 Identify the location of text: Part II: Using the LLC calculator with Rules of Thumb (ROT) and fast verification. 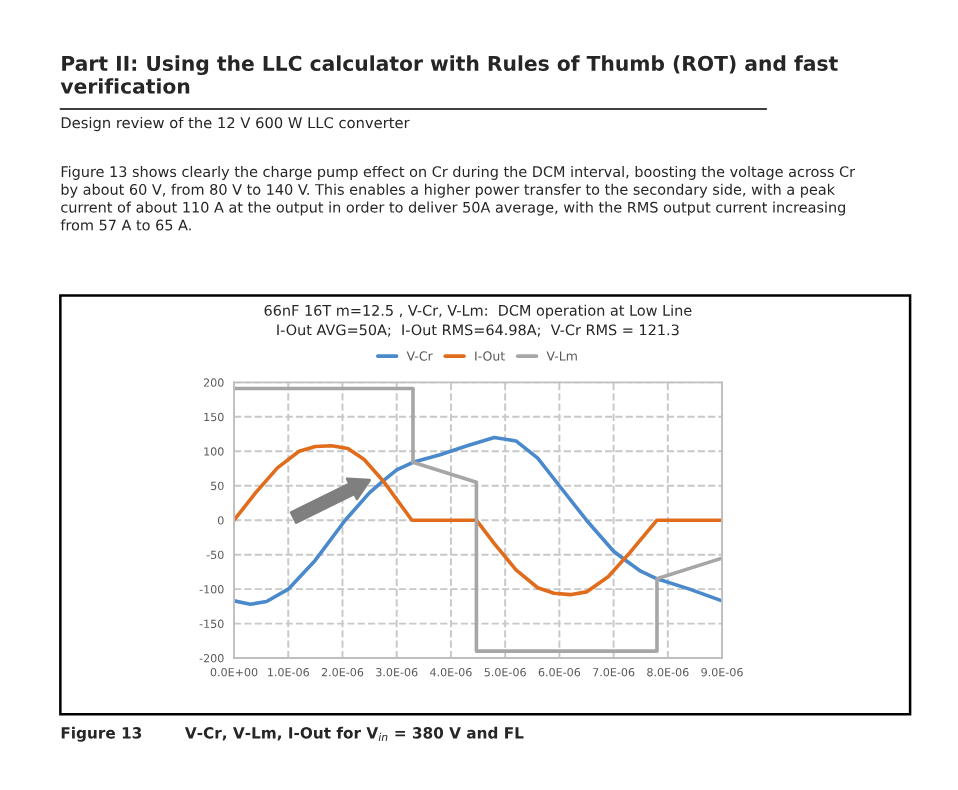
(449, 74).